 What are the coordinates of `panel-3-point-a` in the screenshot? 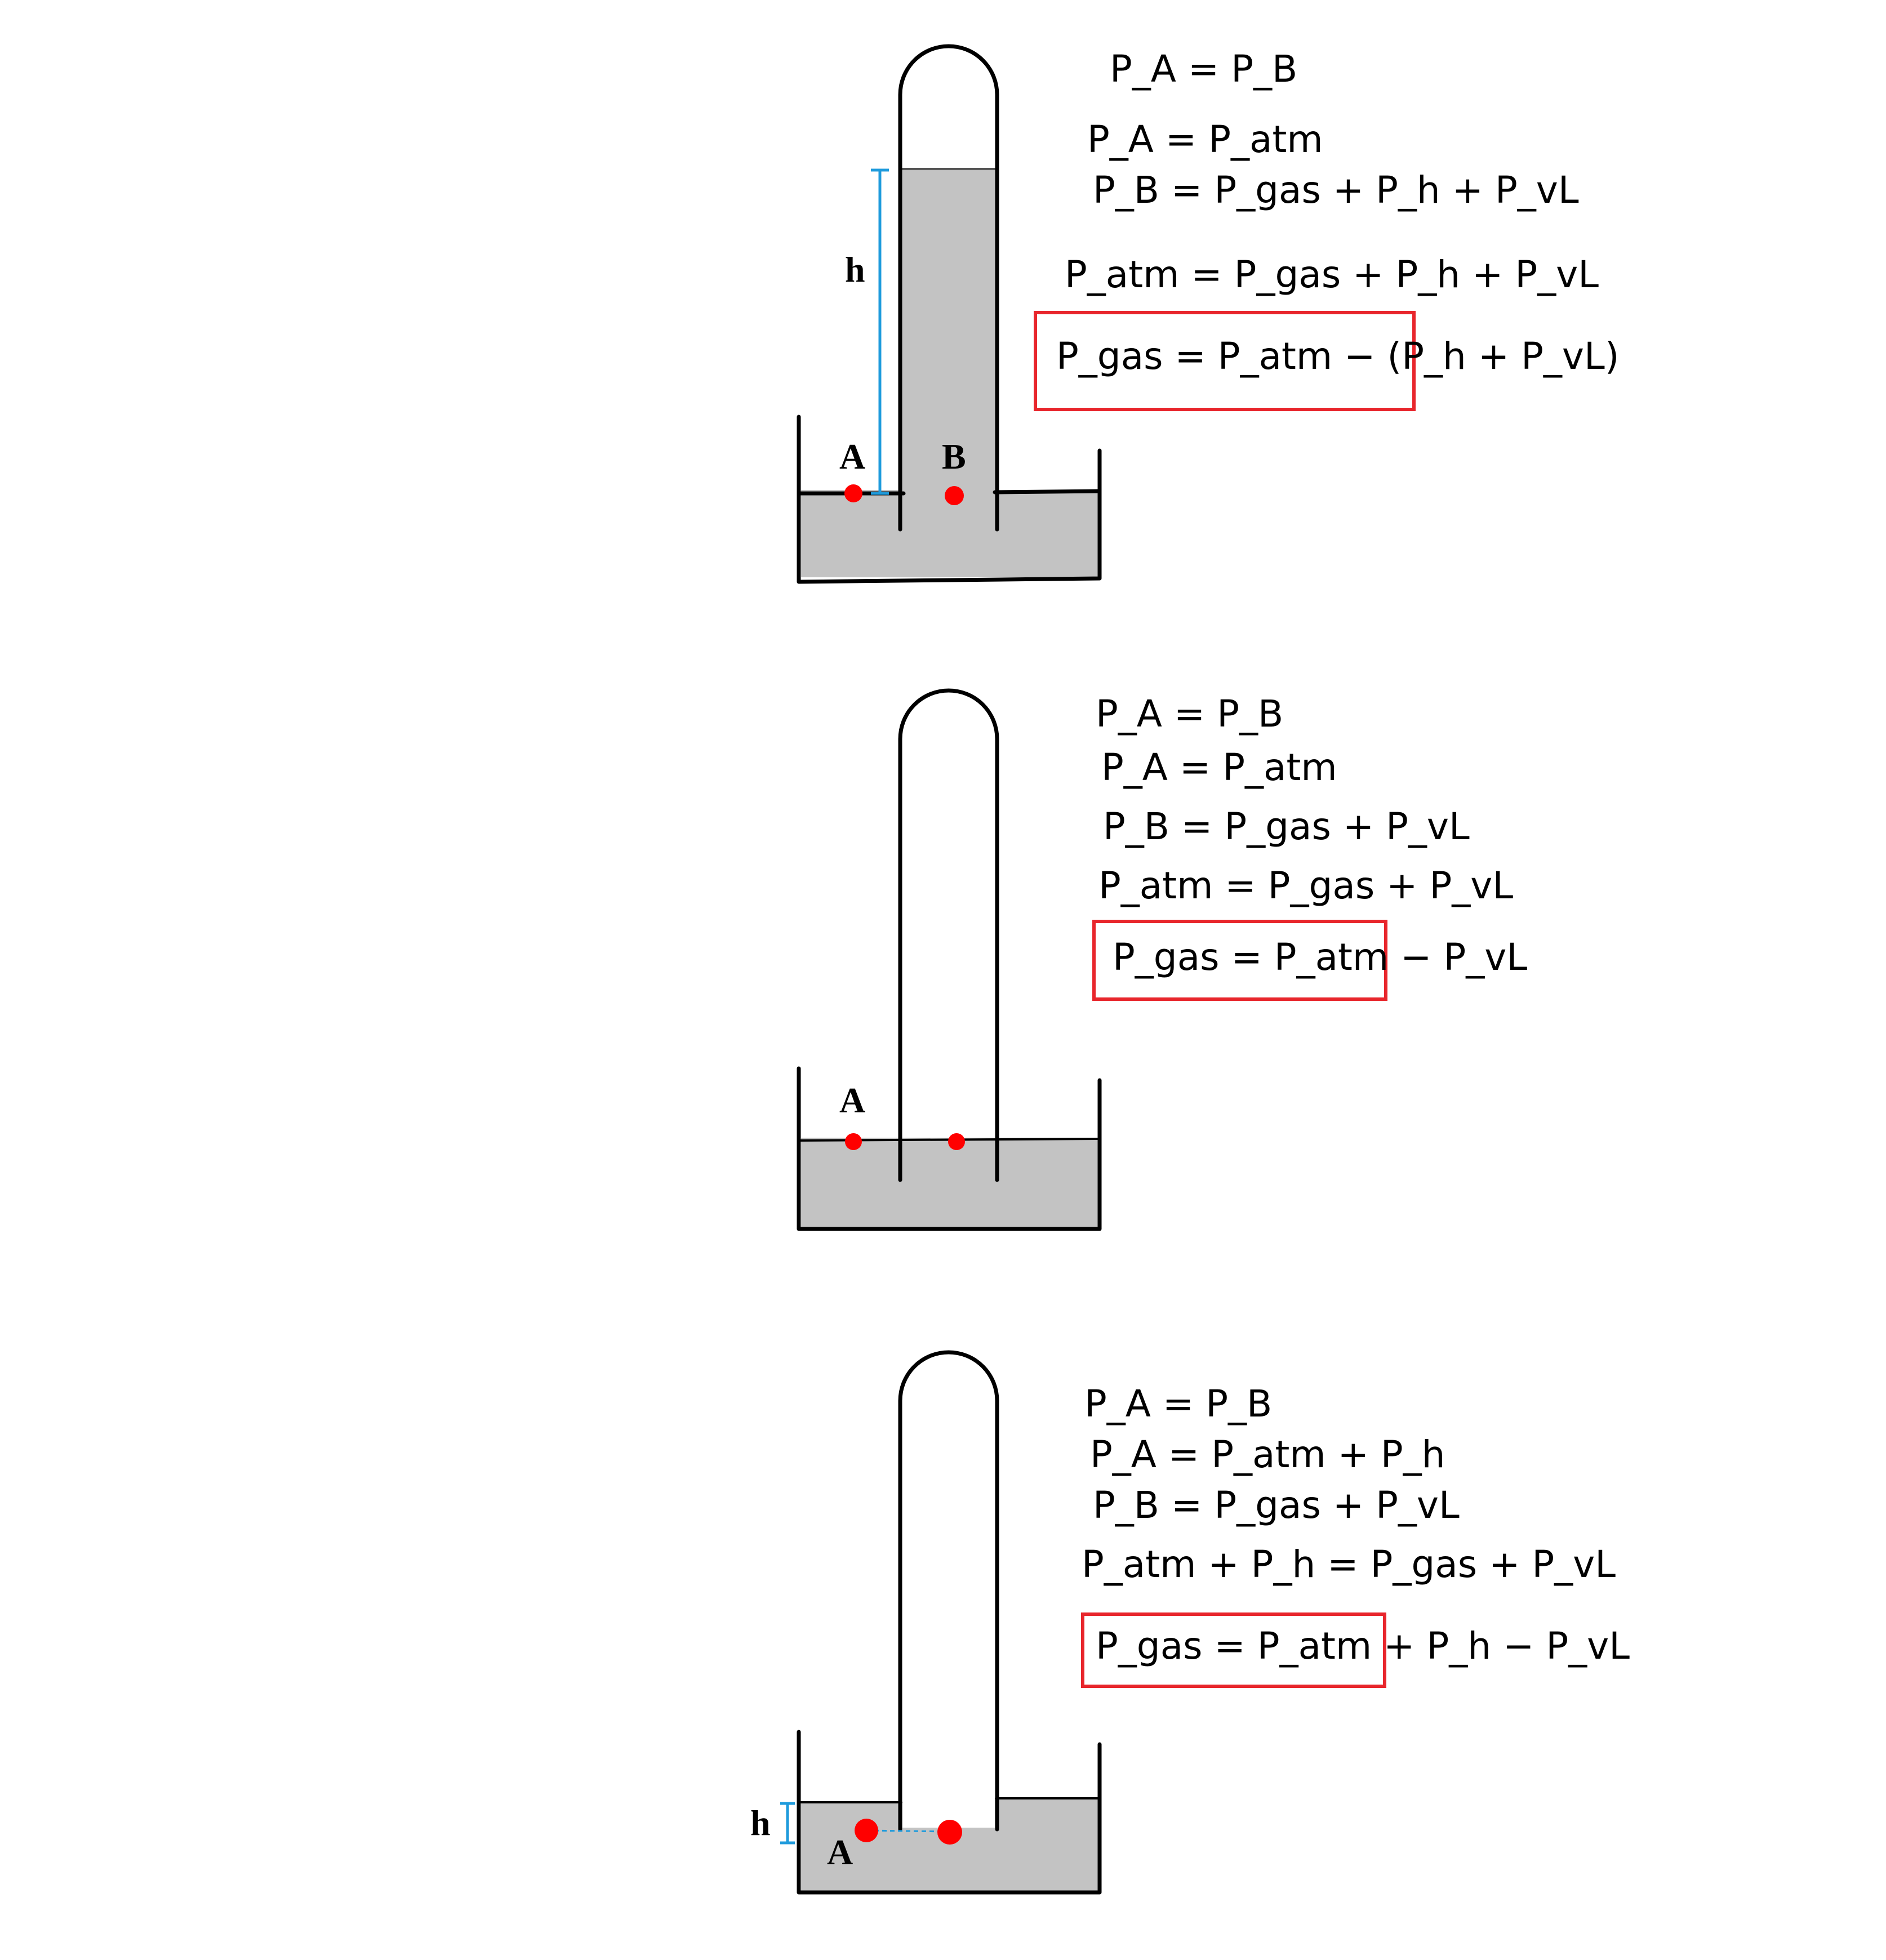 It's located at (866, 1830).